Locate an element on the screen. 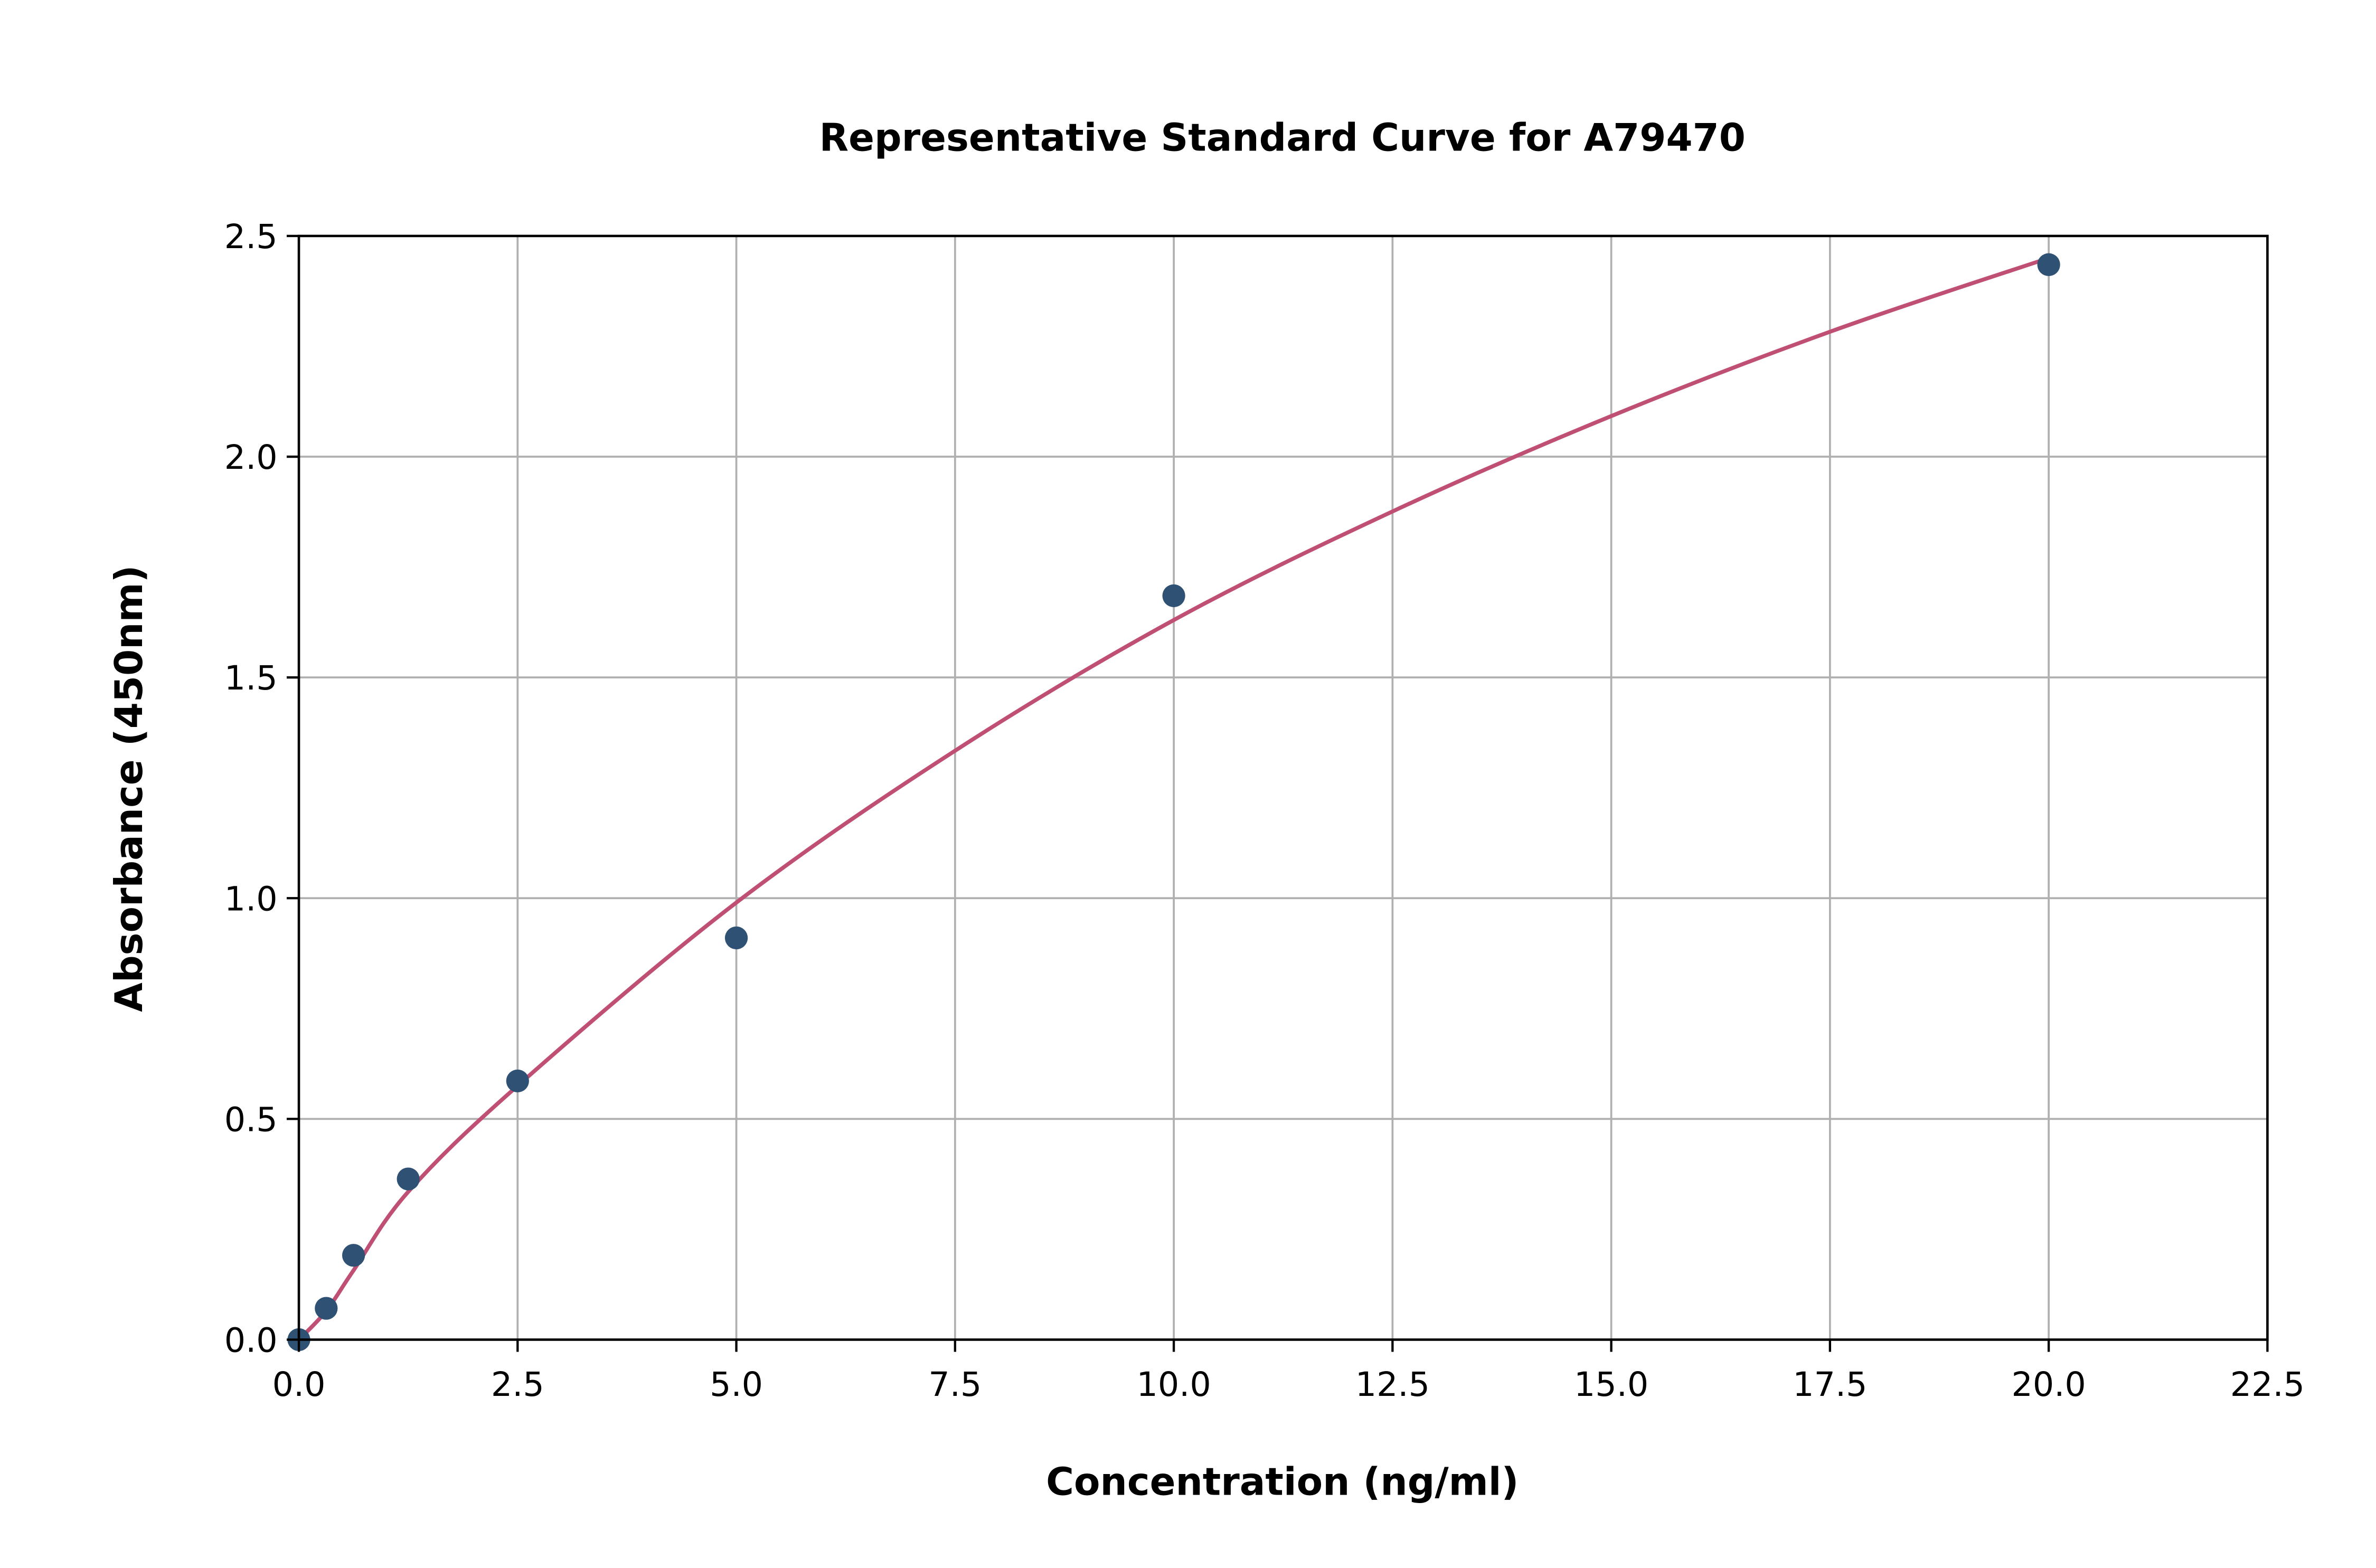 The image size is (2376, 1568). y-tick-label: 2.0 is located at coordinates (251, 457).